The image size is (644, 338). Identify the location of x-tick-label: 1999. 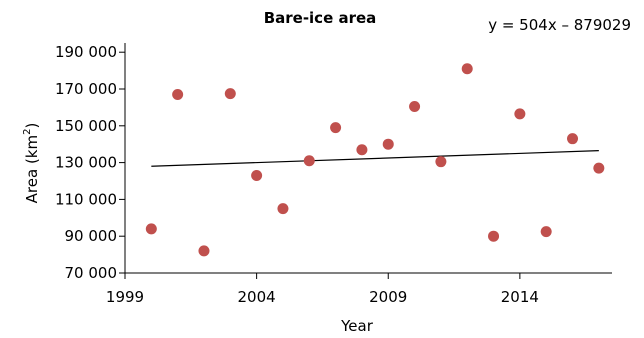
(125, 297).